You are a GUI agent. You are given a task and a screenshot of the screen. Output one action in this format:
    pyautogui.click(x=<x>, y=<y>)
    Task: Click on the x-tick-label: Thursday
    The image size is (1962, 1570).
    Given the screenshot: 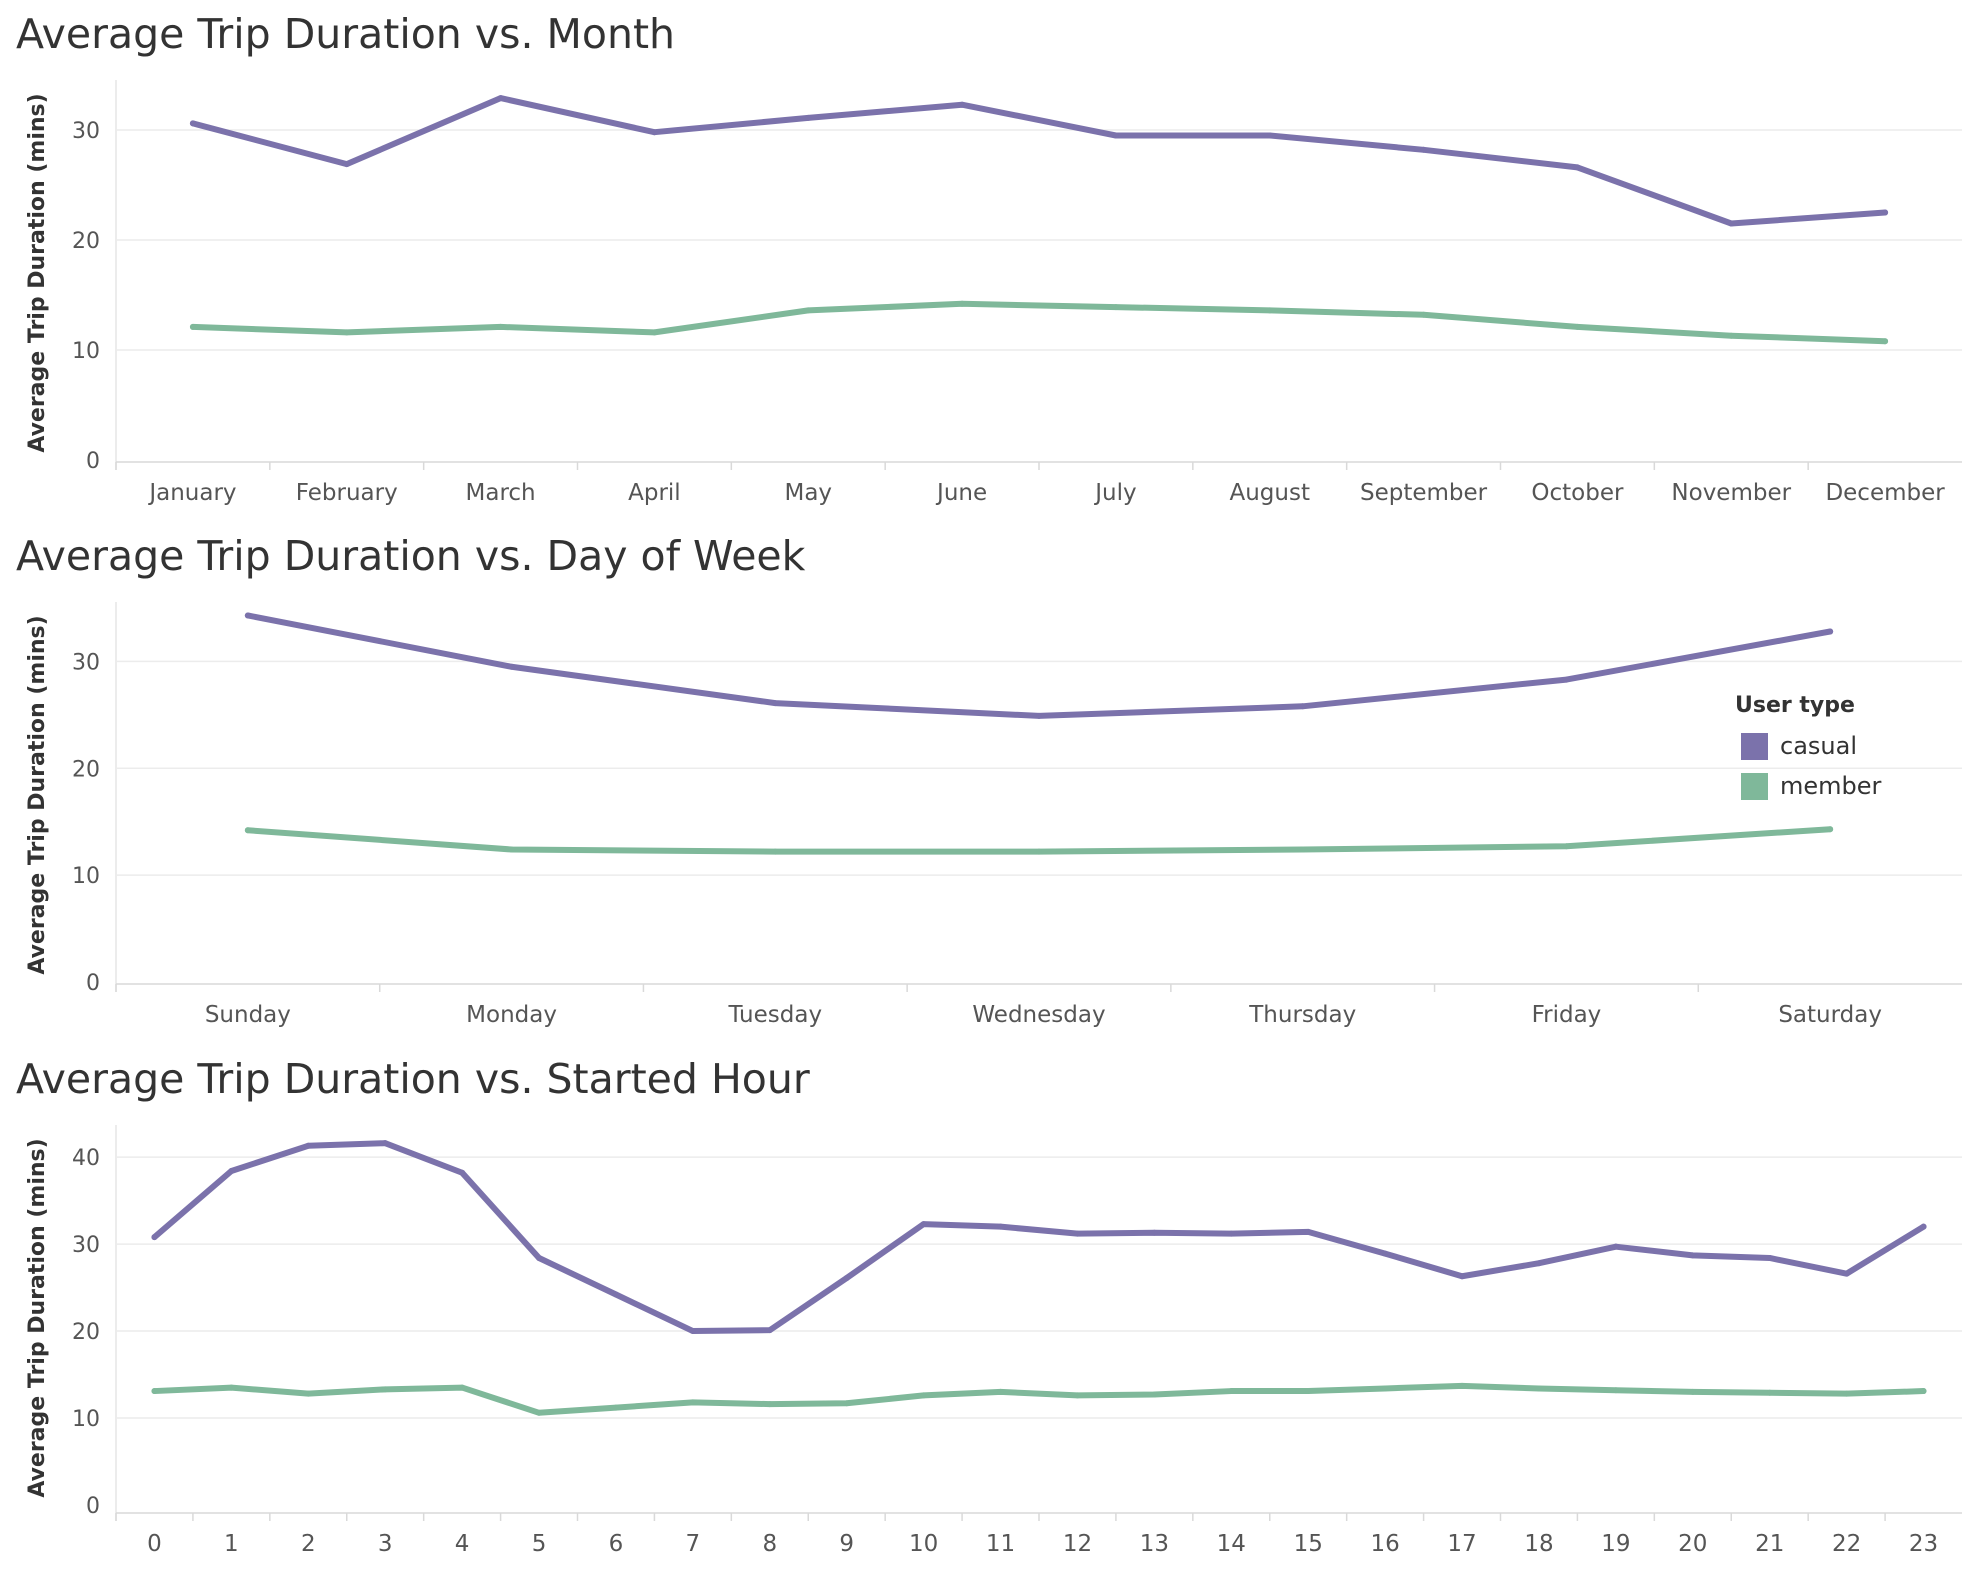 What is the action you would take?
    pyautogui.click(x=1302, y=1015)
    